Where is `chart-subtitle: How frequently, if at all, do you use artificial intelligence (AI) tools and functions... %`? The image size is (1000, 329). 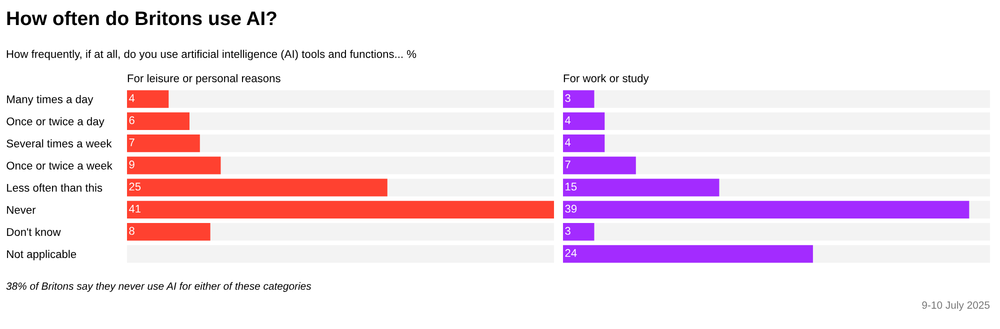
chart-subtitle: How frequently, if at all, do you use artificial intelligence (AI) tools and functions... % is located at coordinates (211, 55).